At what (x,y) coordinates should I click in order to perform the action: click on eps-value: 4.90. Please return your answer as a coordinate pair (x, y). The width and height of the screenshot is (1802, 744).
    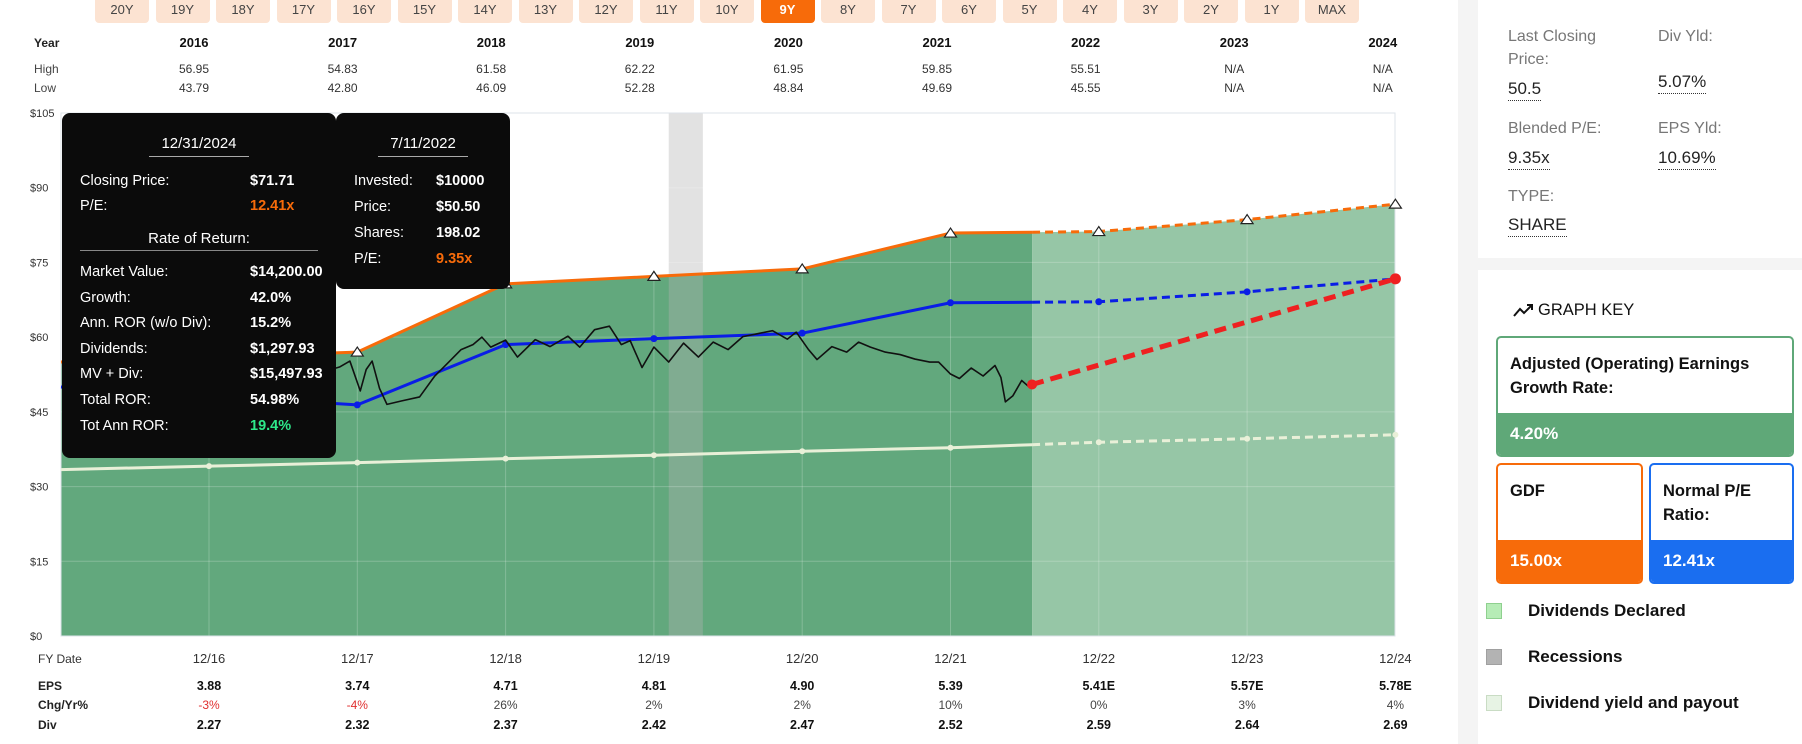
    Looking at the image, I should click on (802, 686).